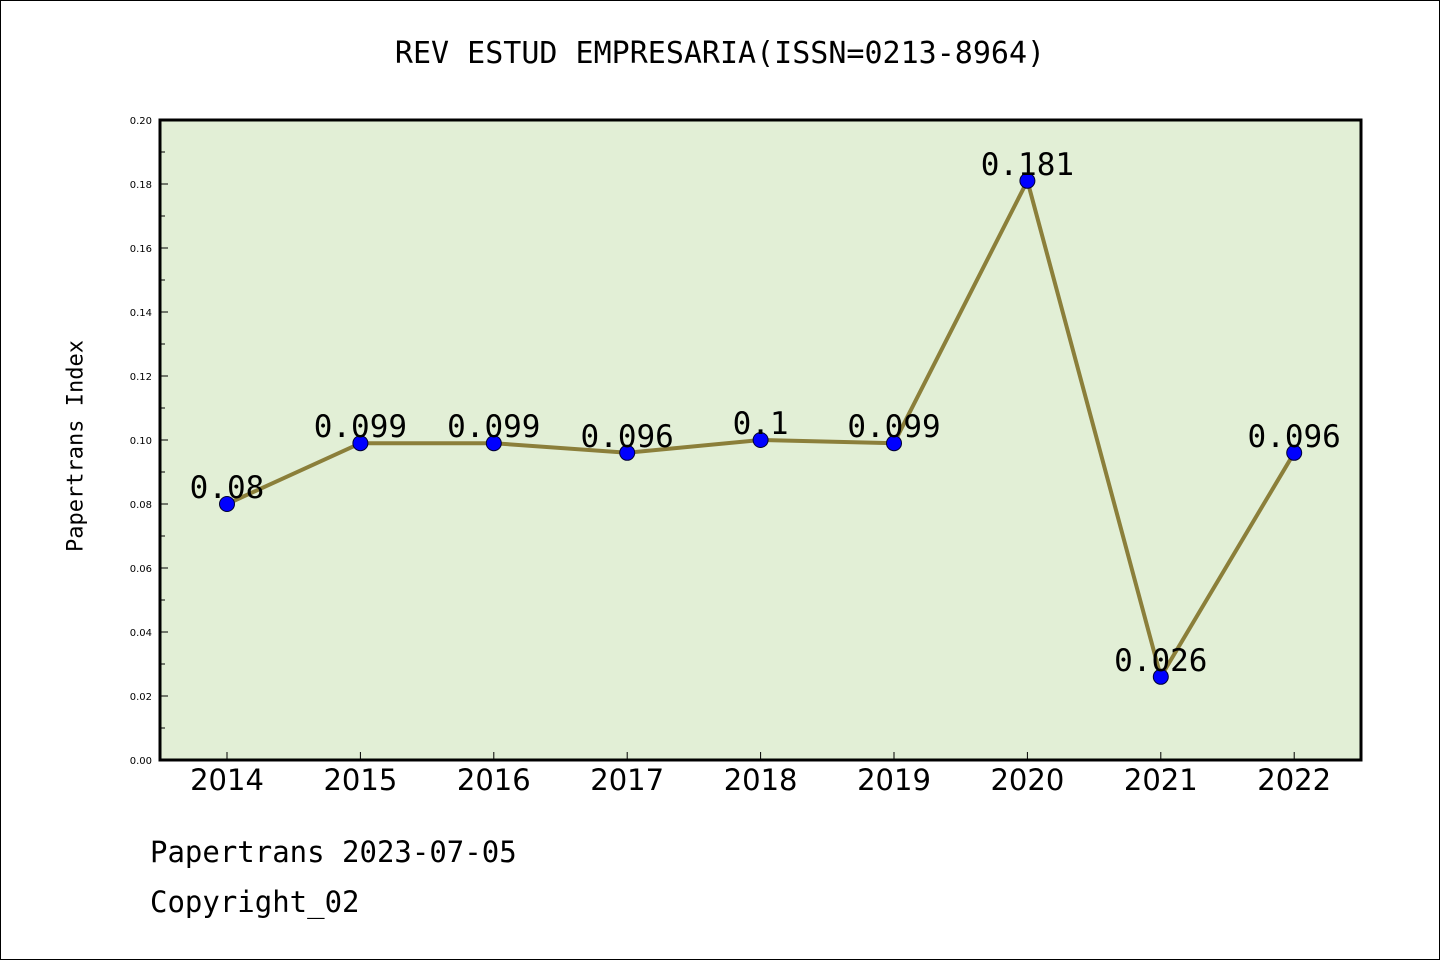 The image size is (1440, 960). Describe the element at coordinates (141, 441) in the screenshot. I see `y-tick-label: 0.10` at that location.